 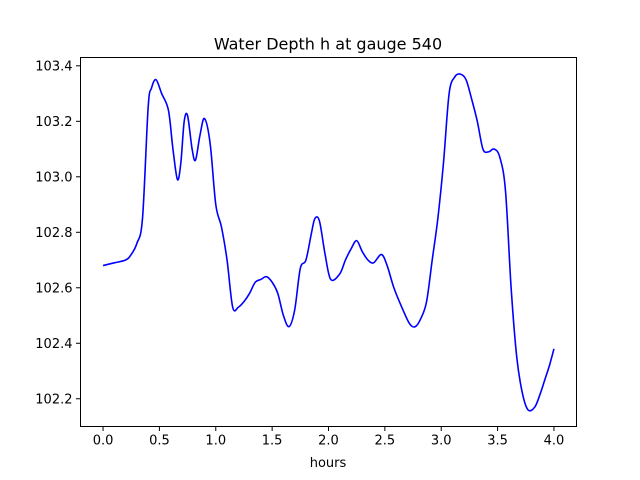 I want to click on x-axis-label: hours, so click(x=328, y=463).